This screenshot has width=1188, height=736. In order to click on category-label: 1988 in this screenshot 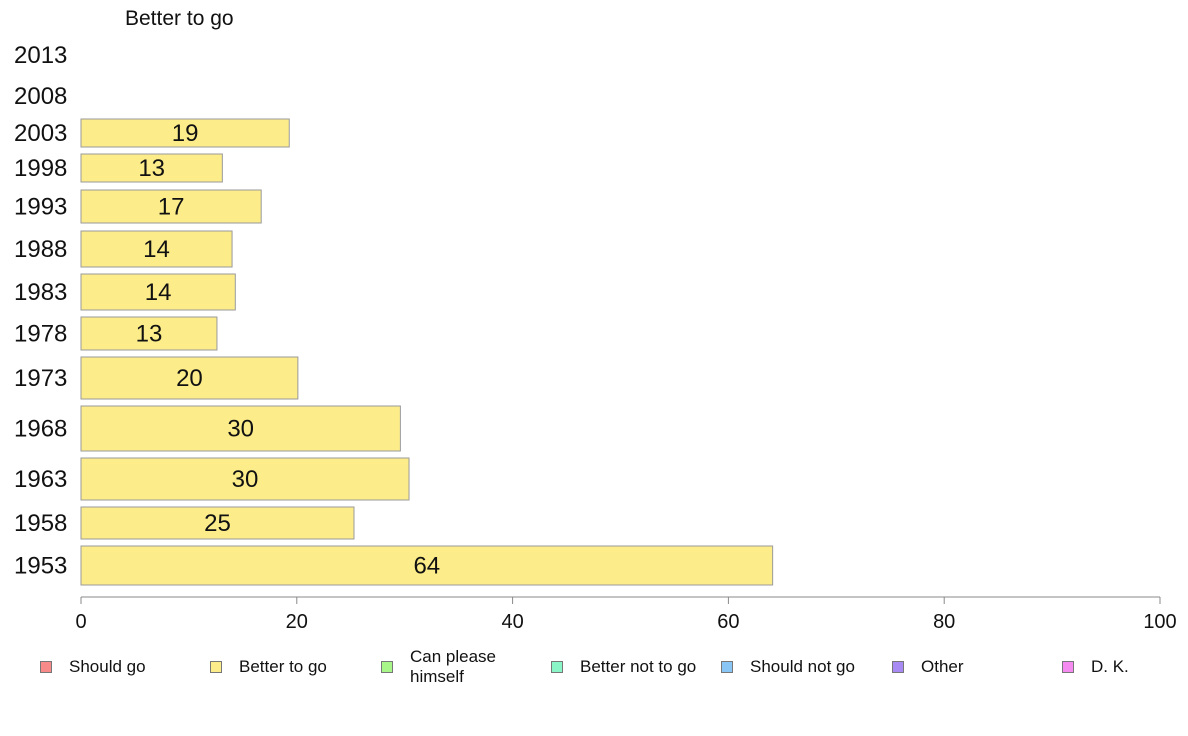, I will do `click(40, 249)`.